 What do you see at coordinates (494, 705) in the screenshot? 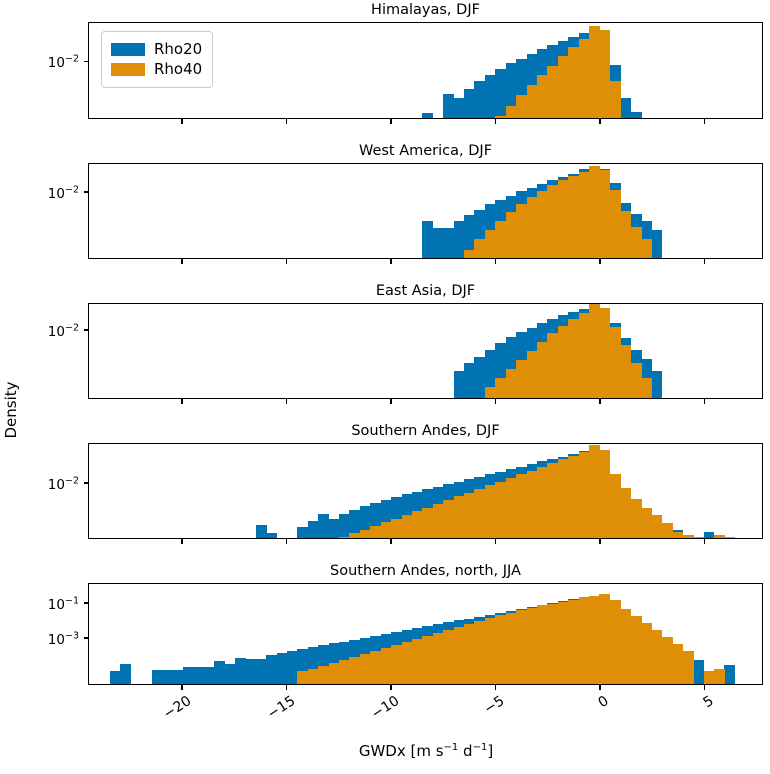
I see `x-tick-label: −5` at bounding box center [494, 705].